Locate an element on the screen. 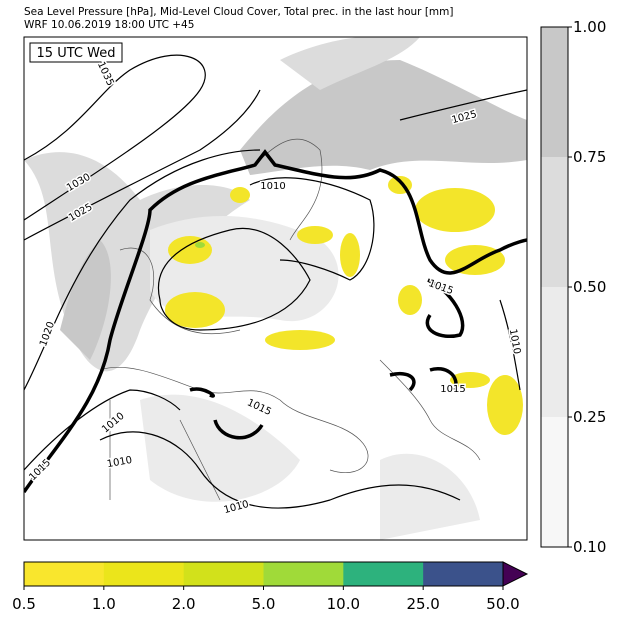 The image size is (618, 621). subtitle: WRF 10.06.2019 18:00 UTC +45 is located at coordinates (109, 25).